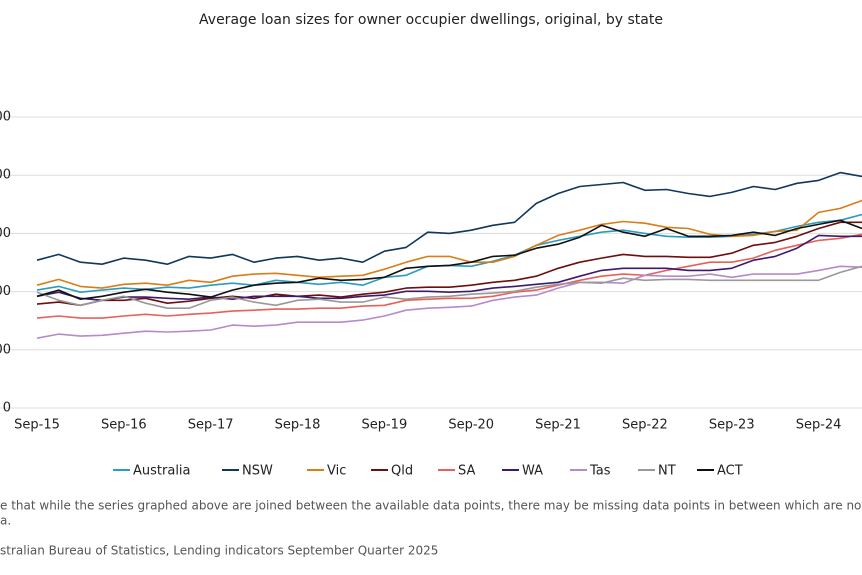 This screenshot has width=862, height=575. What do you see at coordinates (5, 291) in the screenshot?
I see `y-tick-label: 400,000` at bounding box center [5, 291].